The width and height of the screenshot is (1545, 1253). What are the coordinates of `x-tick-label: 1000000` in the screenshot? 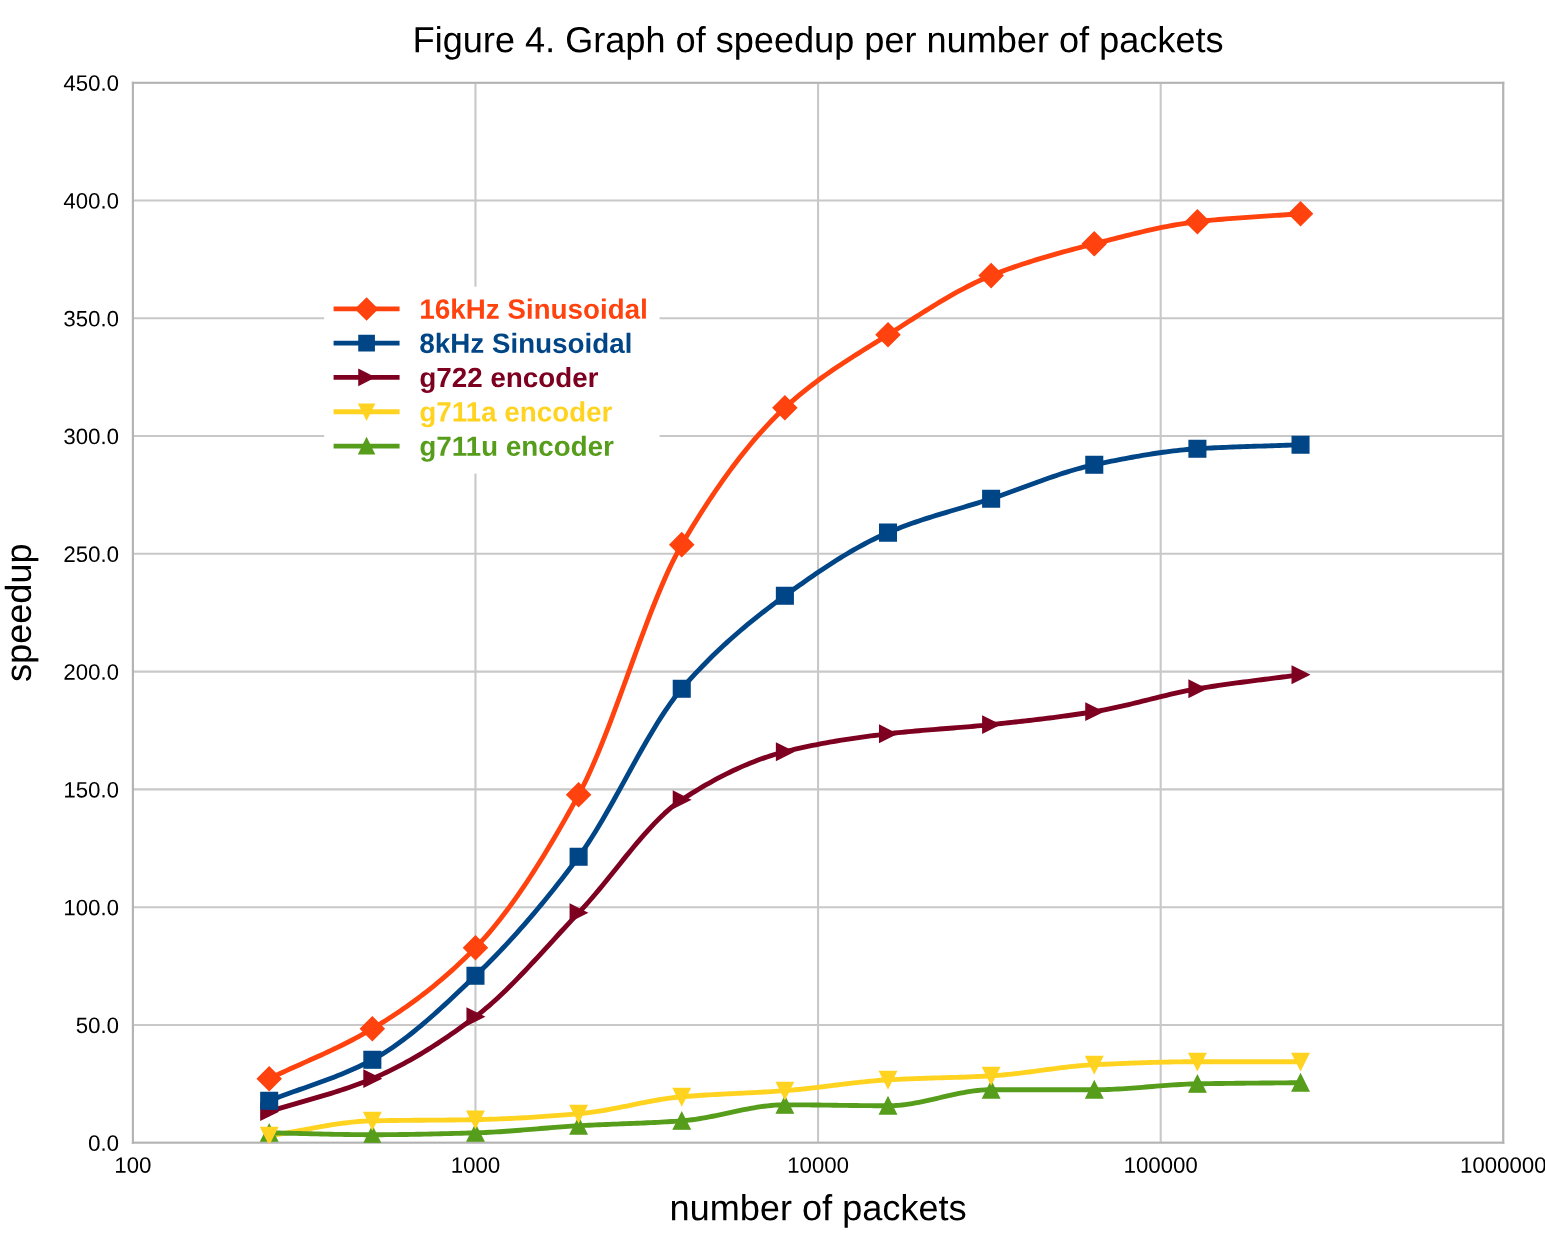 It's located at (1503, 1165).